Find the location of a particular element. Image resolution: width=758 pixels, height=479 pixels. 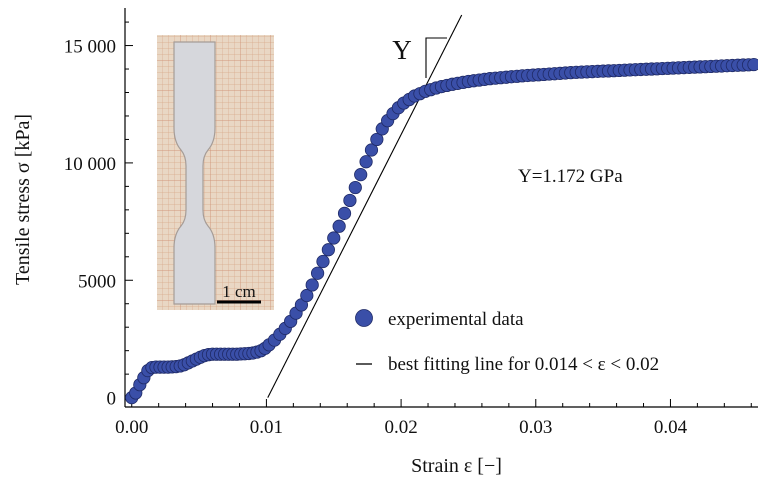

slope-label: Y is located at coordinates (402, 50).